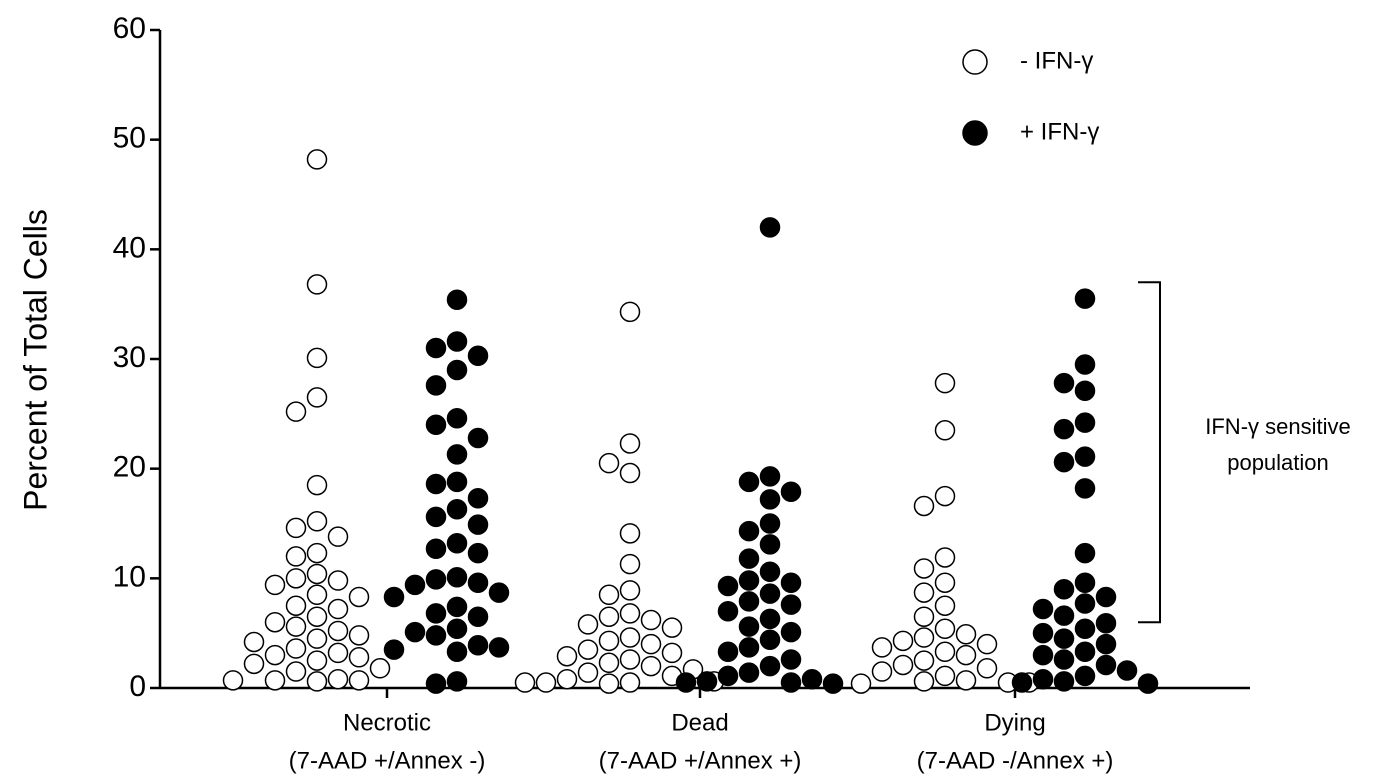  What do you see at coordinates (129, 28) in the screenshot?
I see `y-tick-label: 60` at bounding box center [129, 28].